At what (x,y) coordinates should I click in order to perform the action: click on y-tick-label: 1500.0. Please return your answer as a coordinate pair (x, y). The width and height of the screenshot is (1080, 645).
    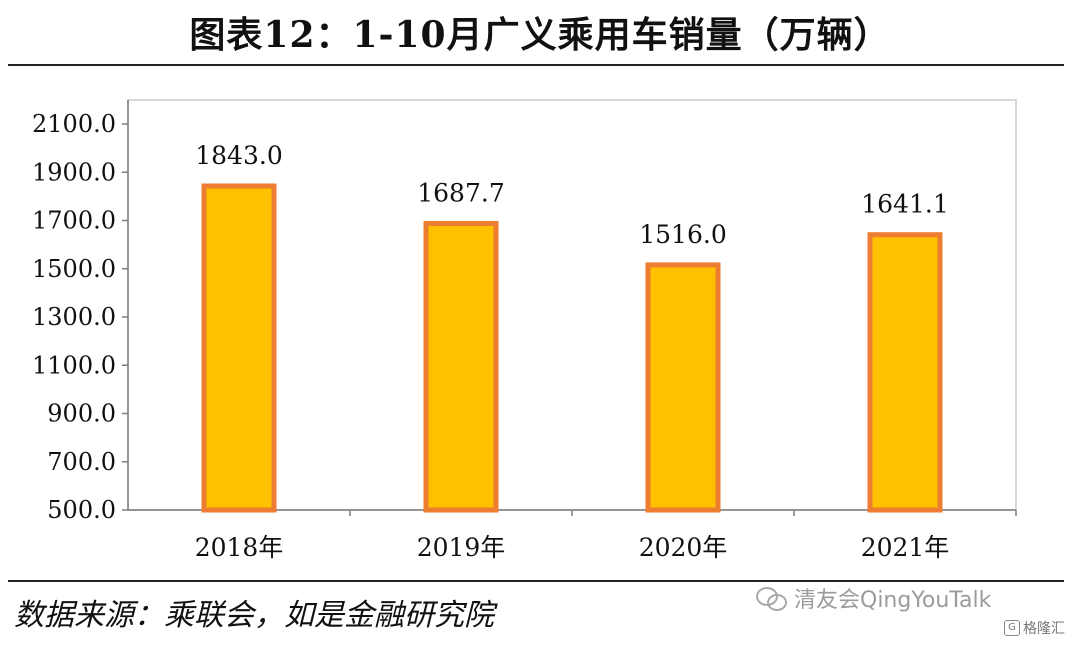
    Looking at the image, I should click on (74, 269).